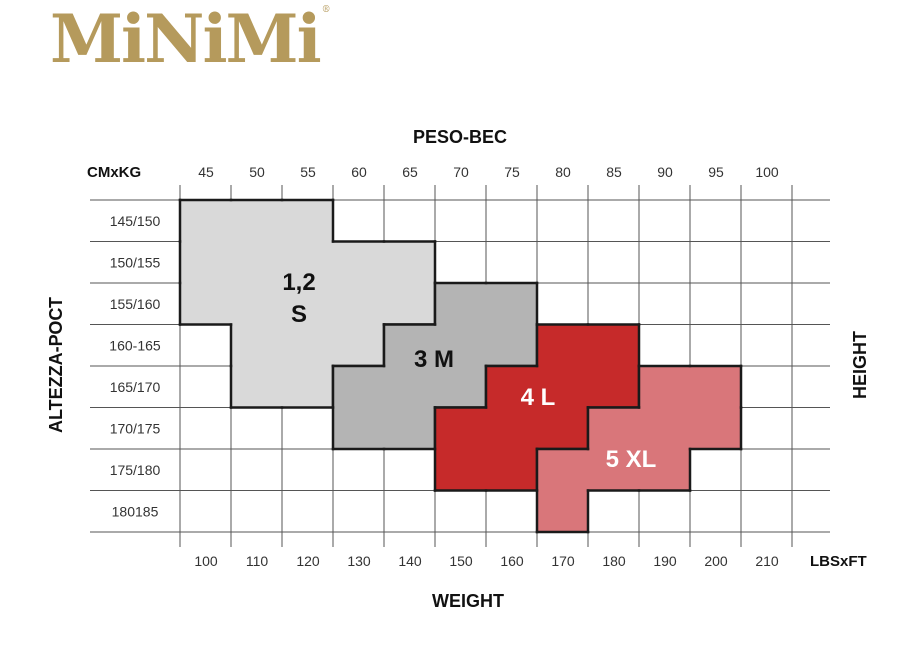 This screenshot has height=651, width=917. What do you see at coordinates (460, 137) in the screenshot?
I see `top-axis-title: PESO-BEC` at bounding box center [460, 137].